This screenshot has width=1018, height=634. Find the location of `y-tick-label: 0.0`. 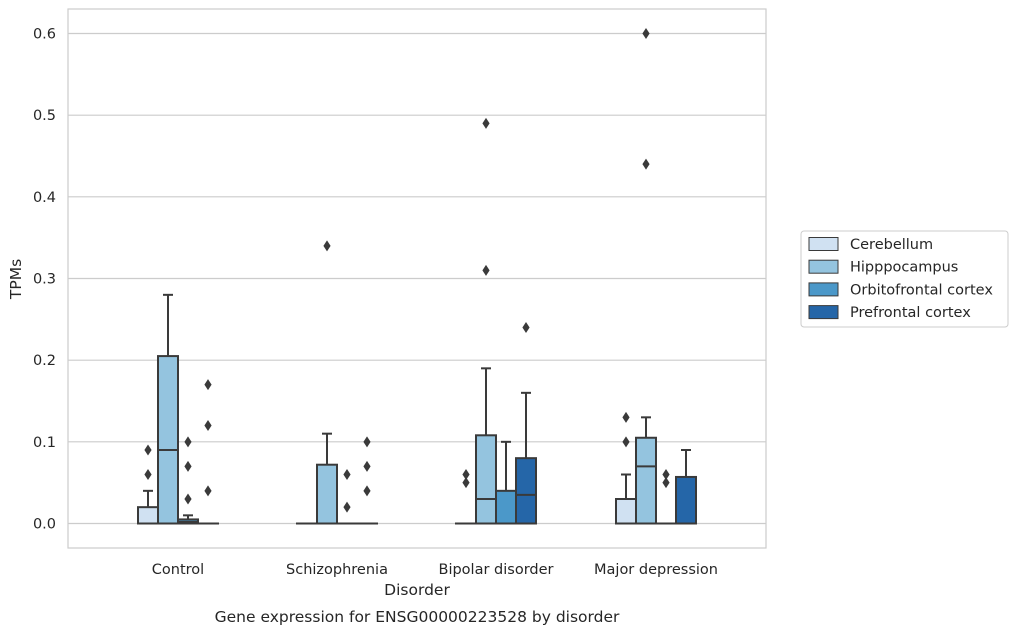

y-tick-label: 0.0 is located at coordinates (44, 525).